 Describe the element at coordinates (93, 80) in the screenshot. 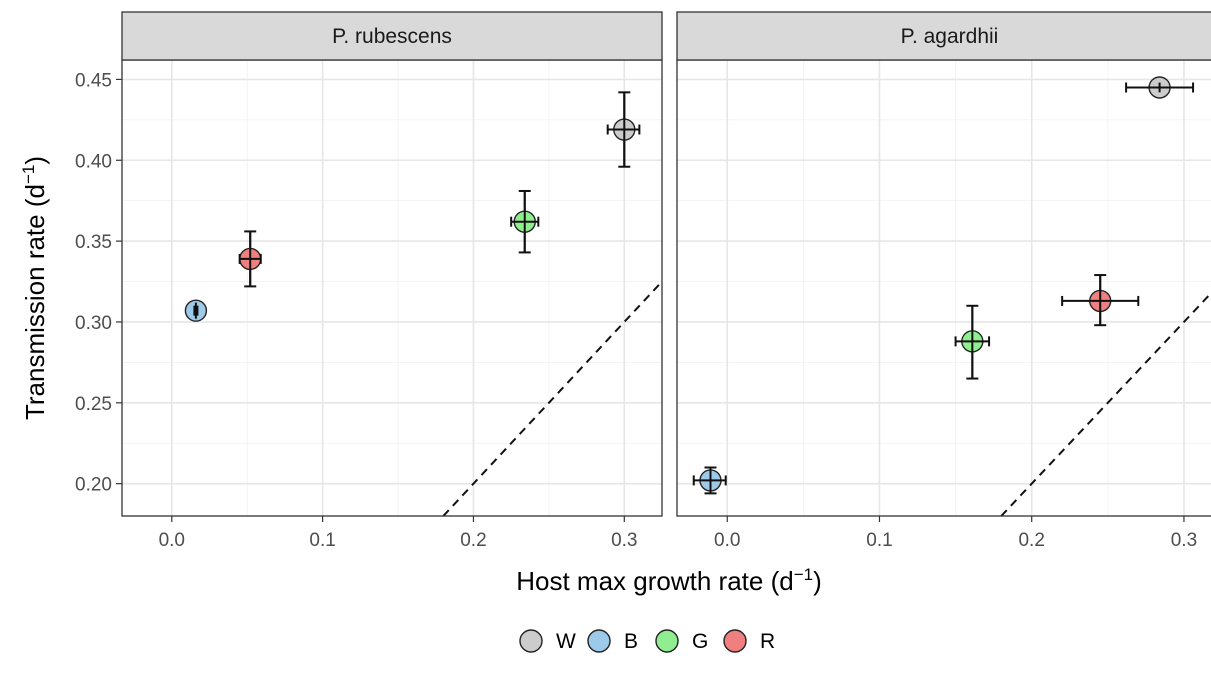

I see `y-tick-label: 0.45` at that location.